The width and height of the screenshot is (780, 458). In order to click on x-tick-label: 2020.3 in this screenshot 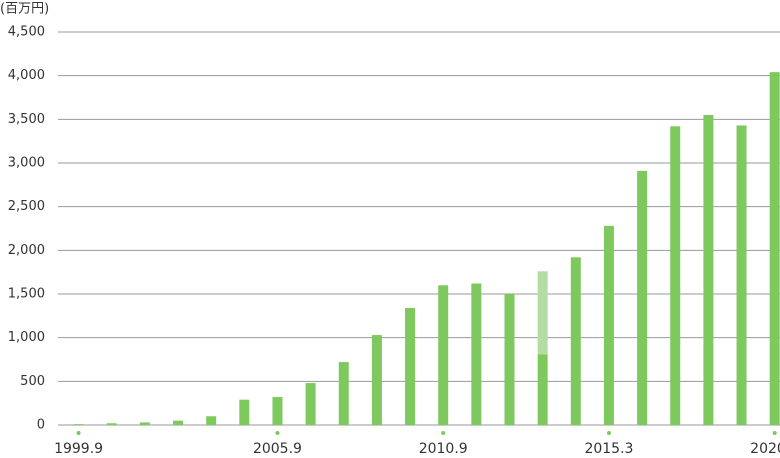, I will do `click(765, 449)`.